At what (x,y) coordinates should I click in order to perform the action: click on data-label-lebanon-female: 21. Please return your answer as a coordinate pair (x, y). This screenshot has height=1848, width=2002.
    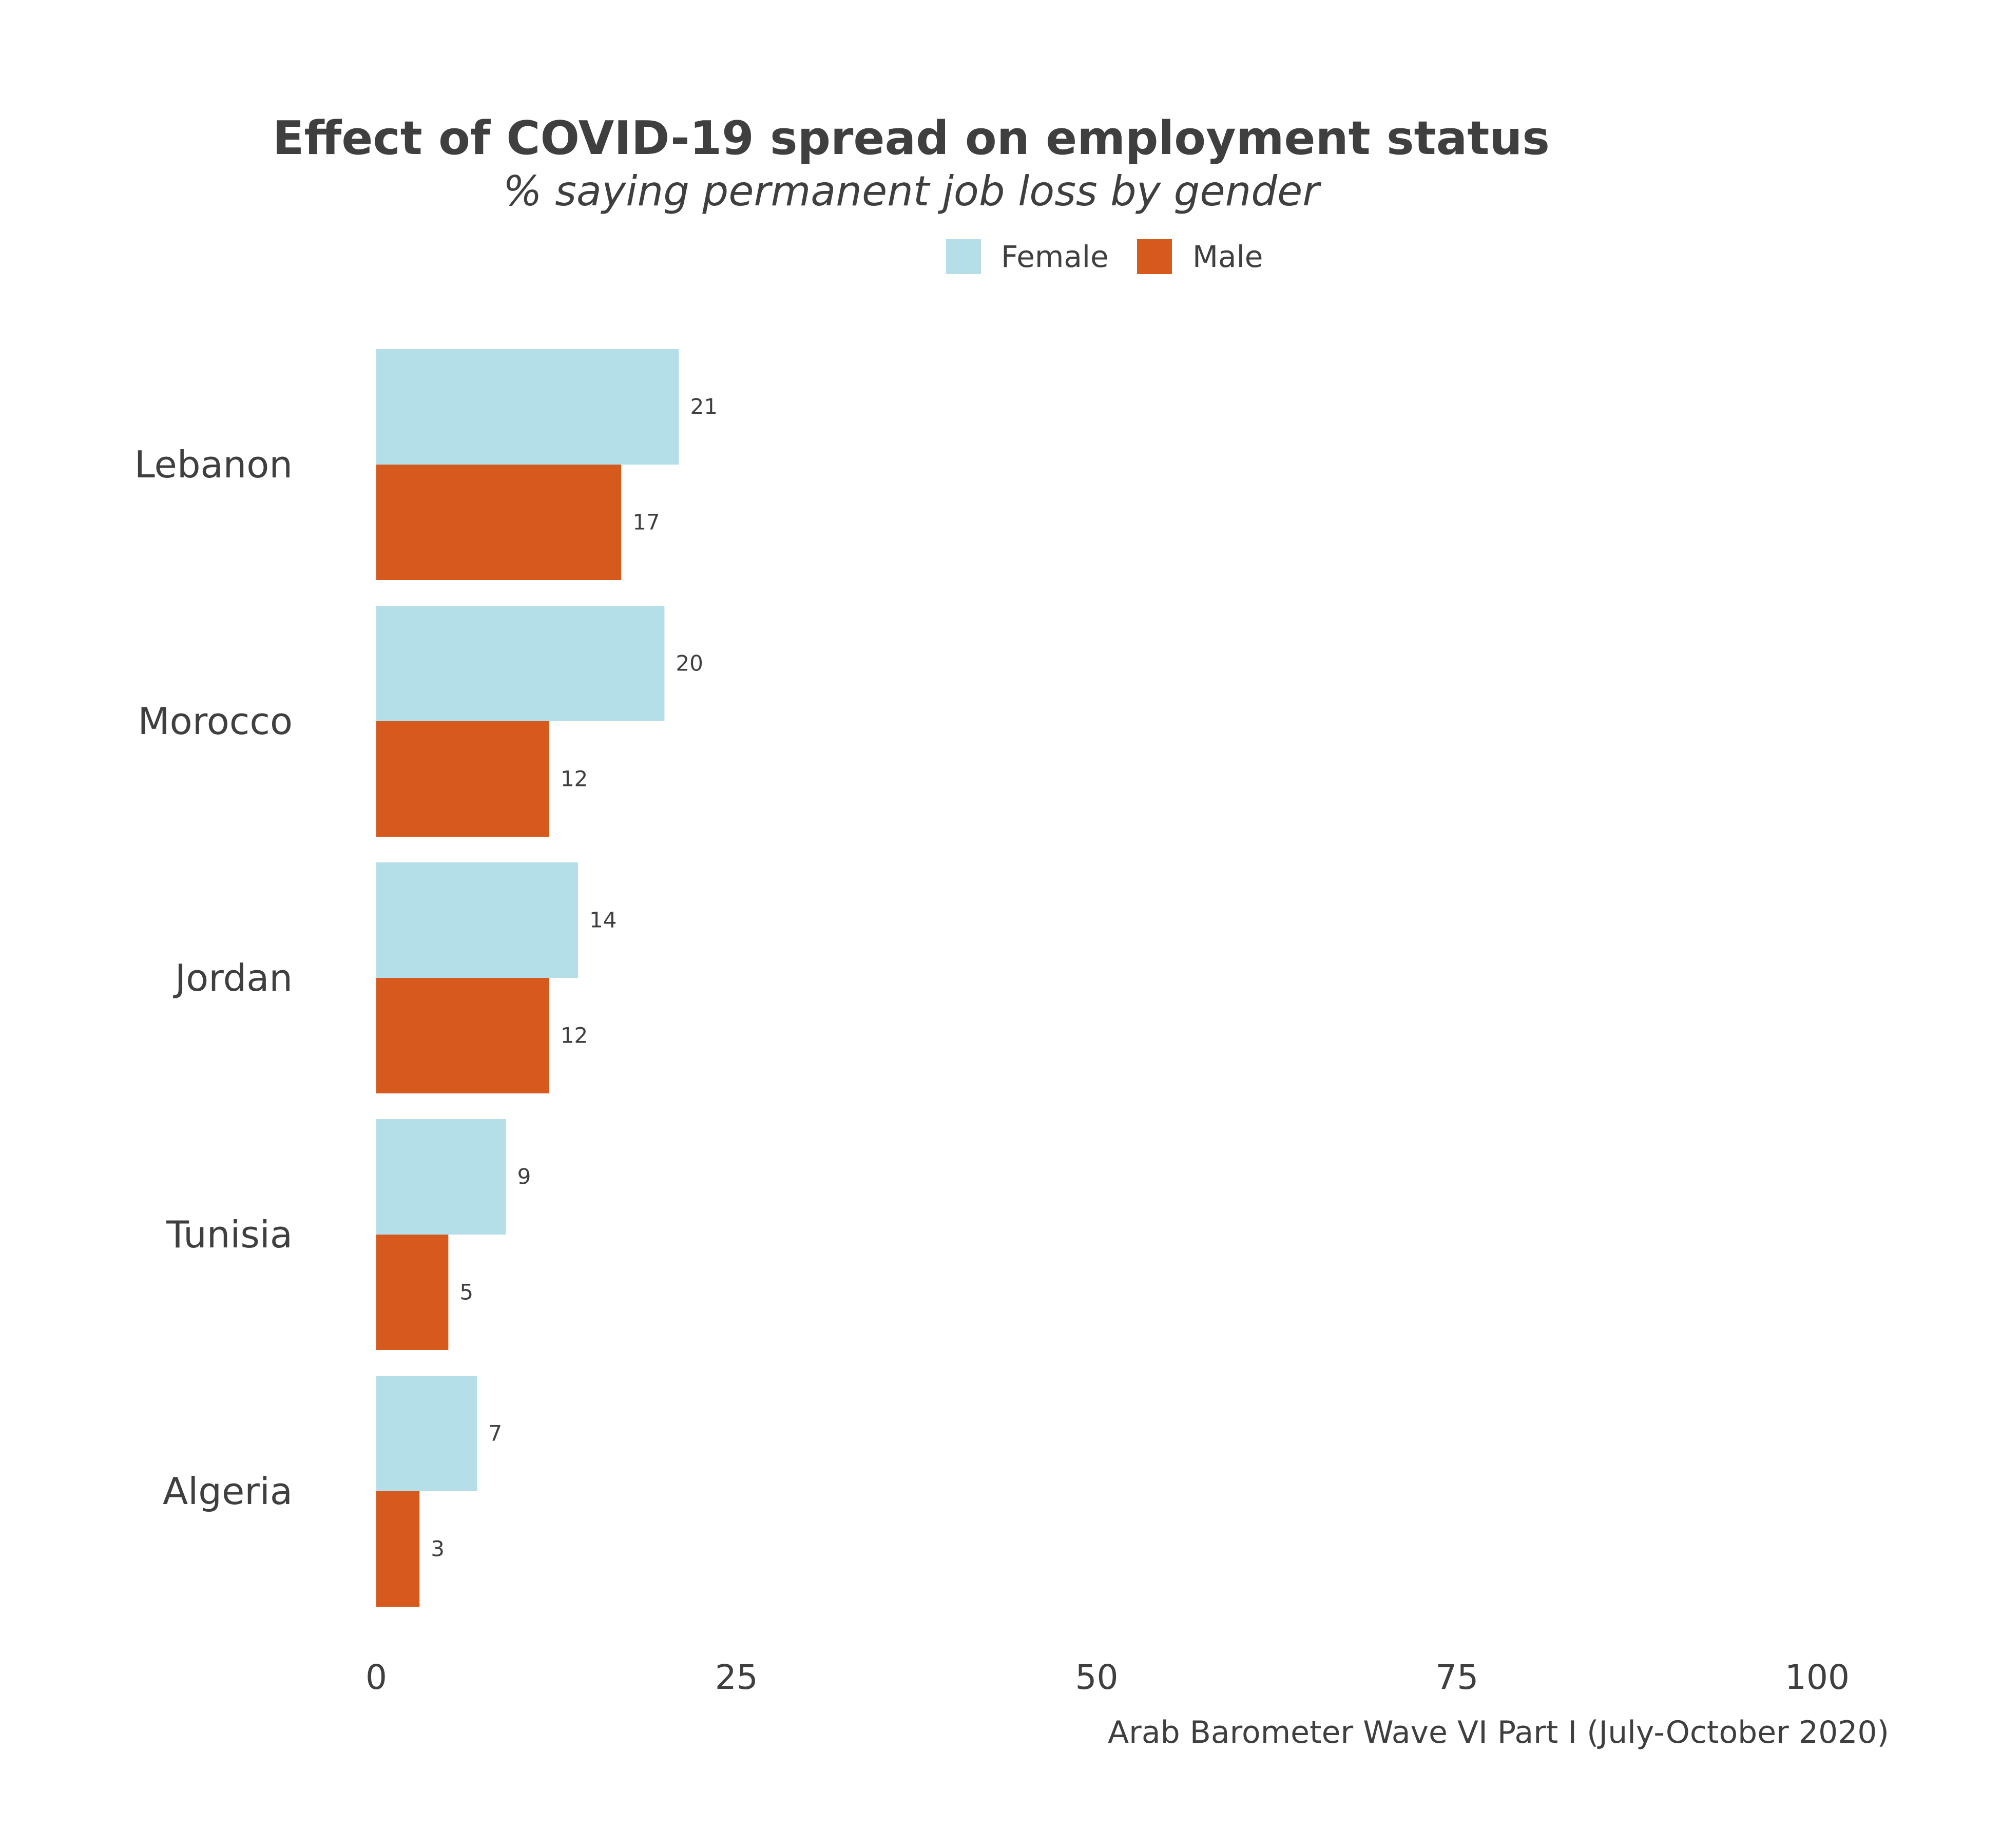
    Looking at the image, I should click on (703, 406).